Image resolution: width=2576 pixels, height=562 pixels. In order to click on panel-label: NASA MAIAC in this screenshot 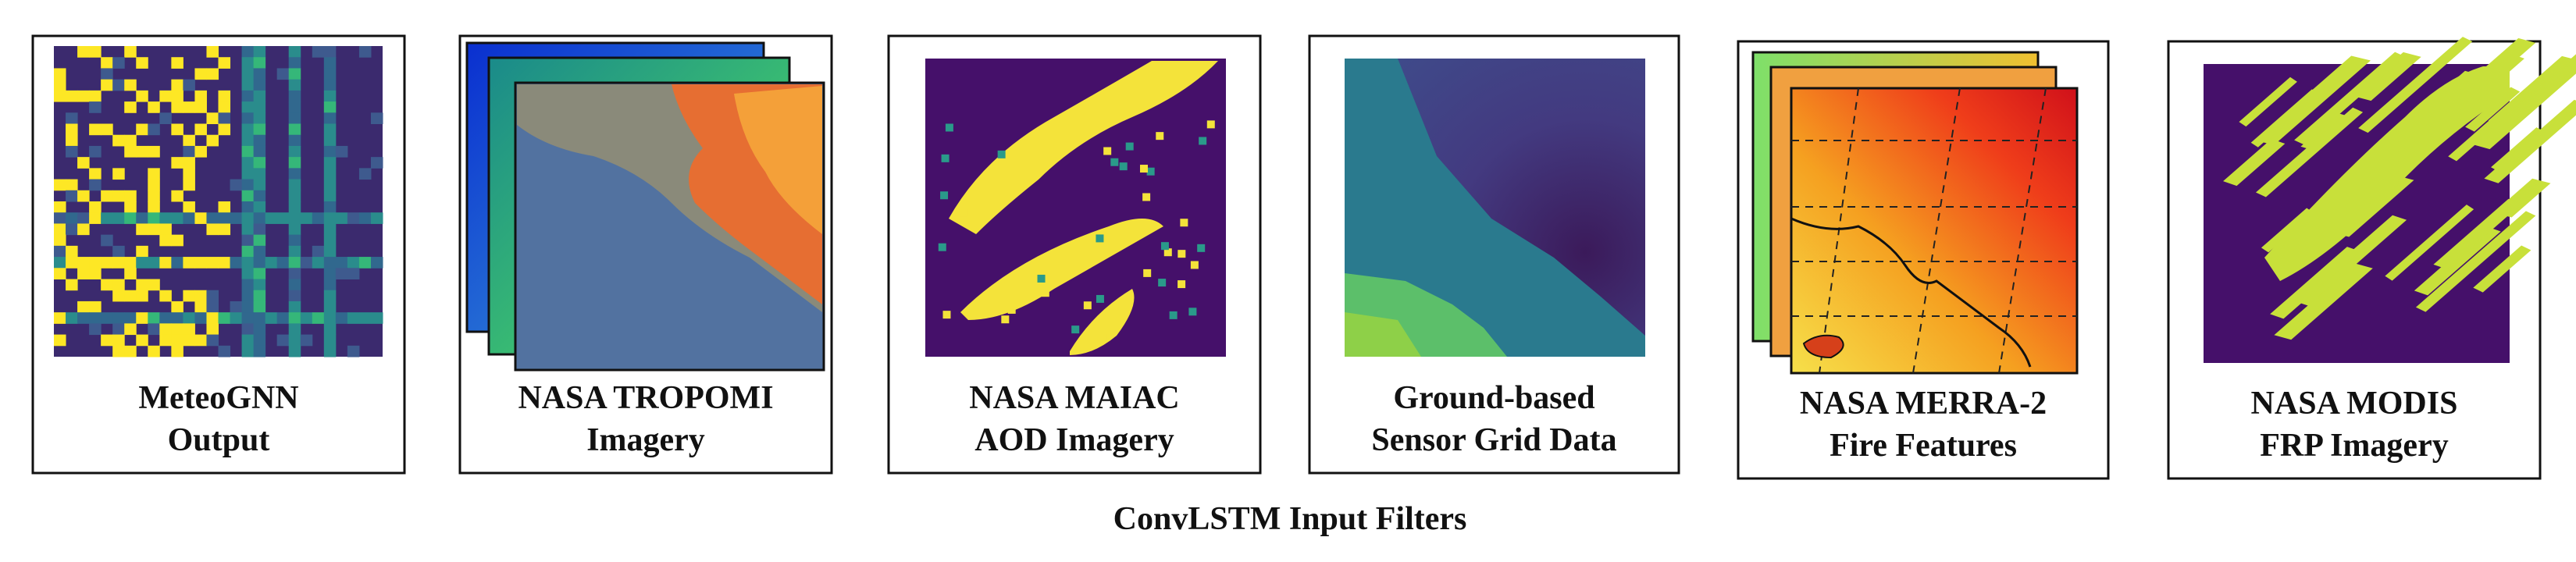, I will do `click(1074, 398)`.